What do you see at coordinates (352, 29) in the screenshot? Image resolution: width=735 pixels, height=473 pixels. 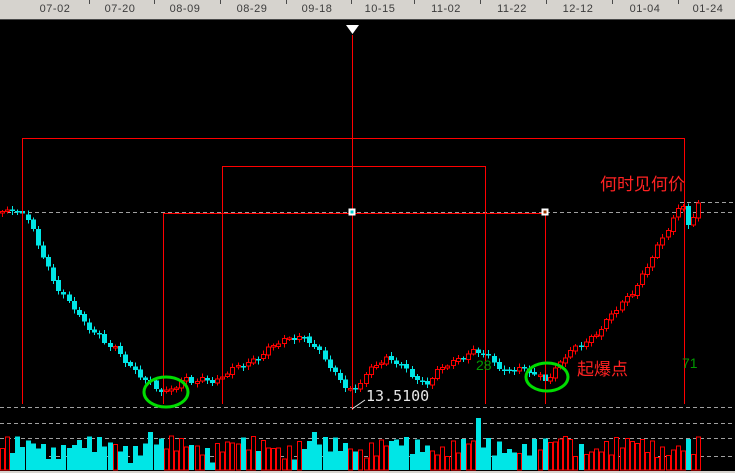 I see `crosshair-marker-icon` at bounding box center [352, 29].